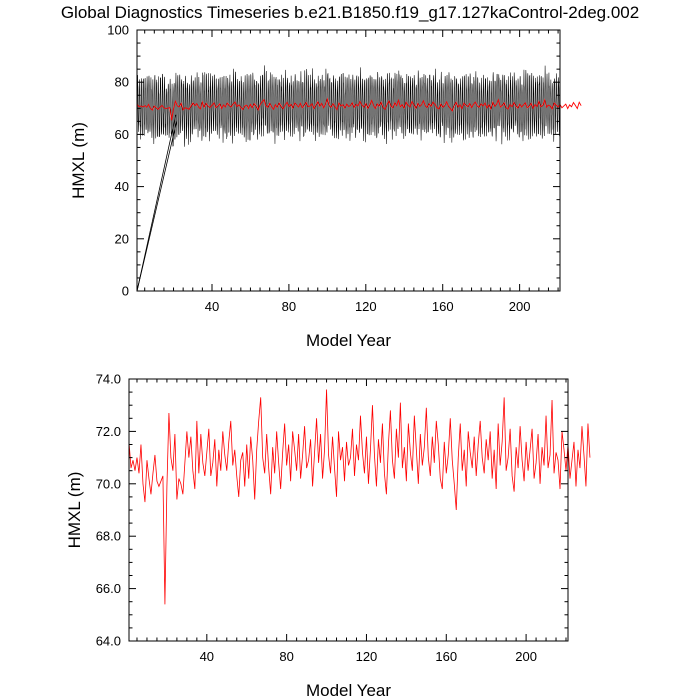 Image resolution: width=700 pixels, height=700 pixels. What do you see at coordinates (108, 641) in the screenshot?
I see `y-tick-label: 64.0` at bounding box center [108, 641].